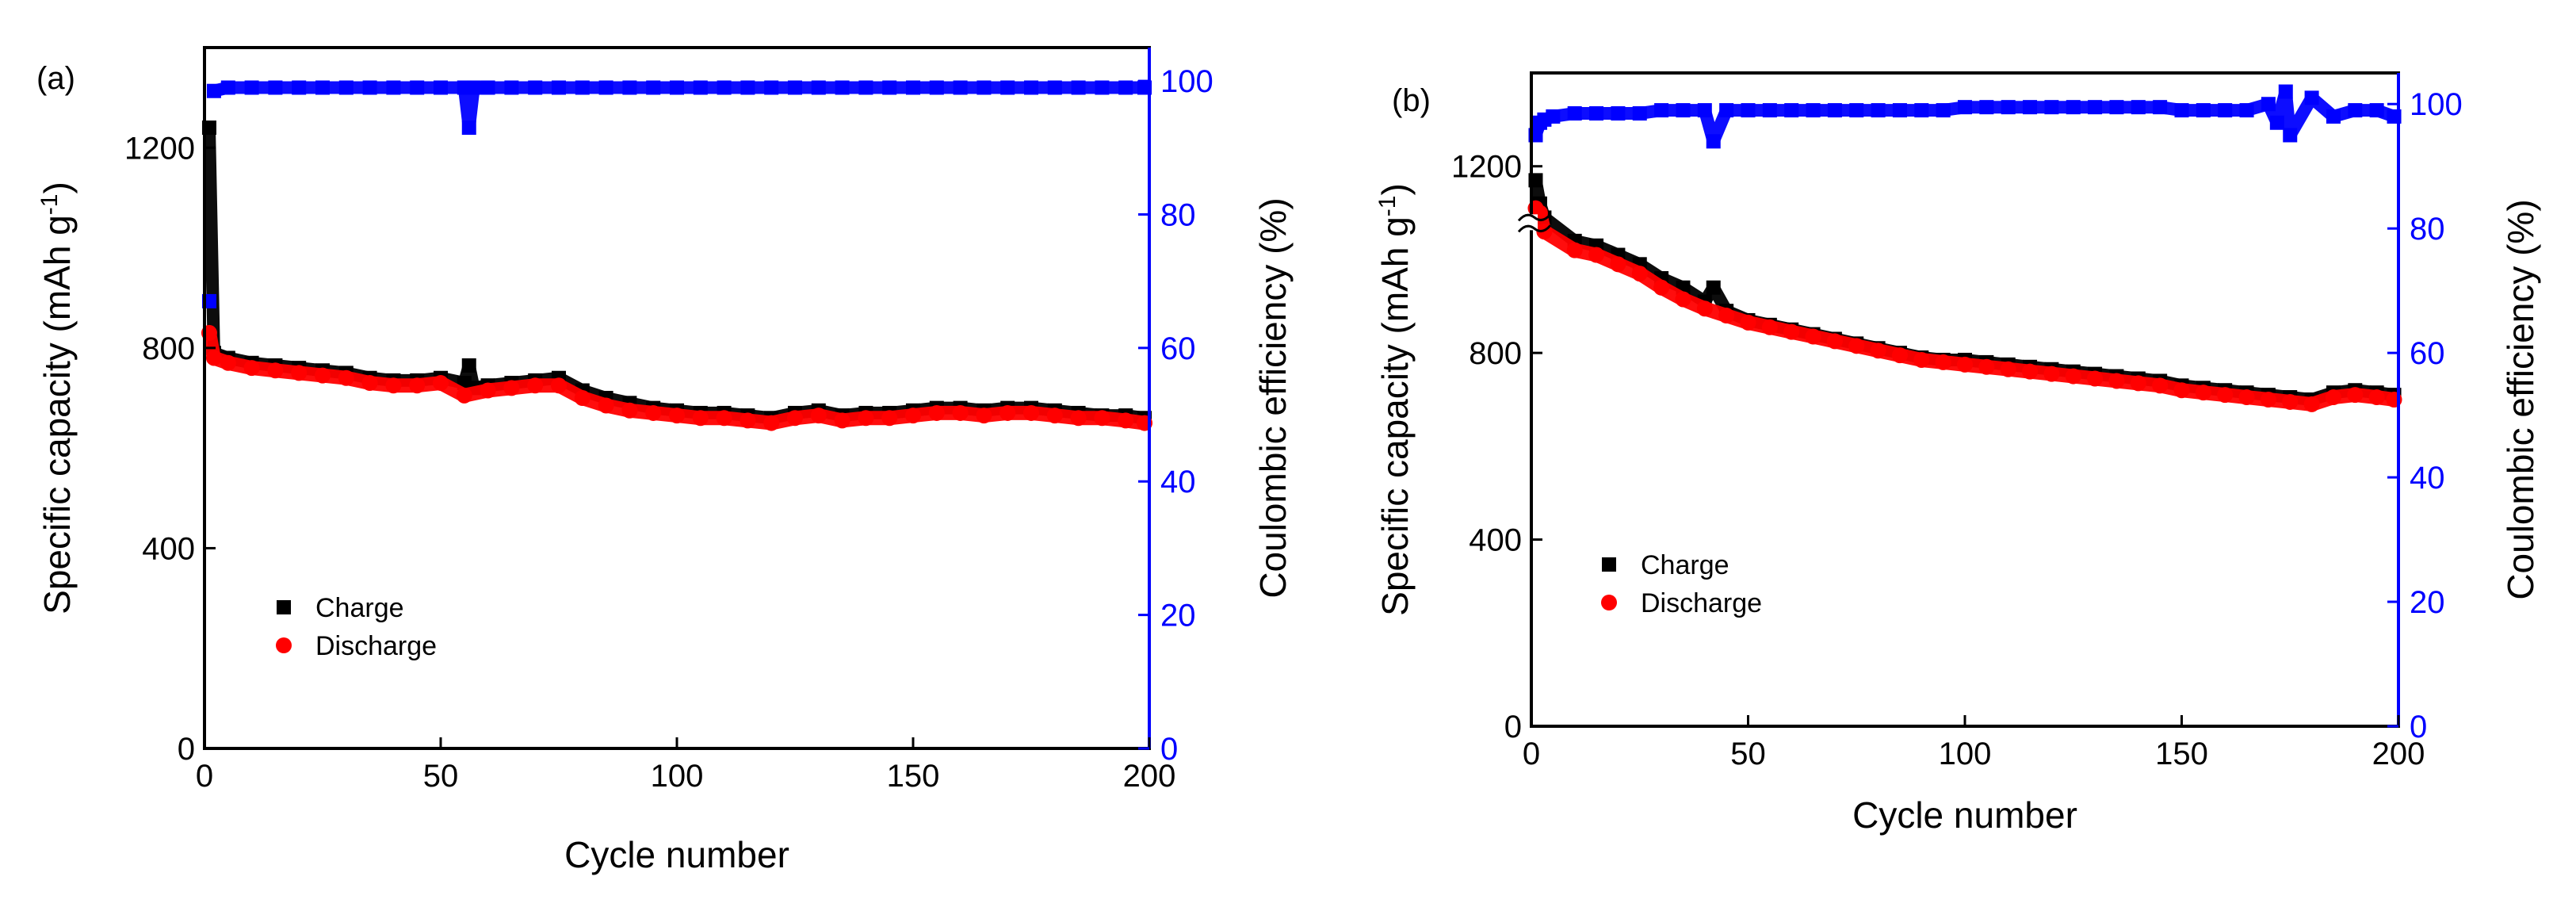 The height and width of the screenshot is (907, 2576). What do you see at coordinates (284, 607) in the screenshot?
I see `panel-a-legend-charge-marker` at bounding box center [284, 607].